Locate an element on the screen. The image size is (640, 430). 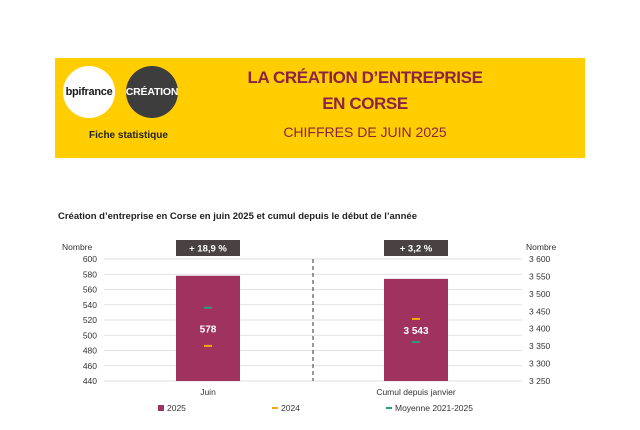
evolution-badge-text: + 3,2 % is located at coordinates (416, 249).